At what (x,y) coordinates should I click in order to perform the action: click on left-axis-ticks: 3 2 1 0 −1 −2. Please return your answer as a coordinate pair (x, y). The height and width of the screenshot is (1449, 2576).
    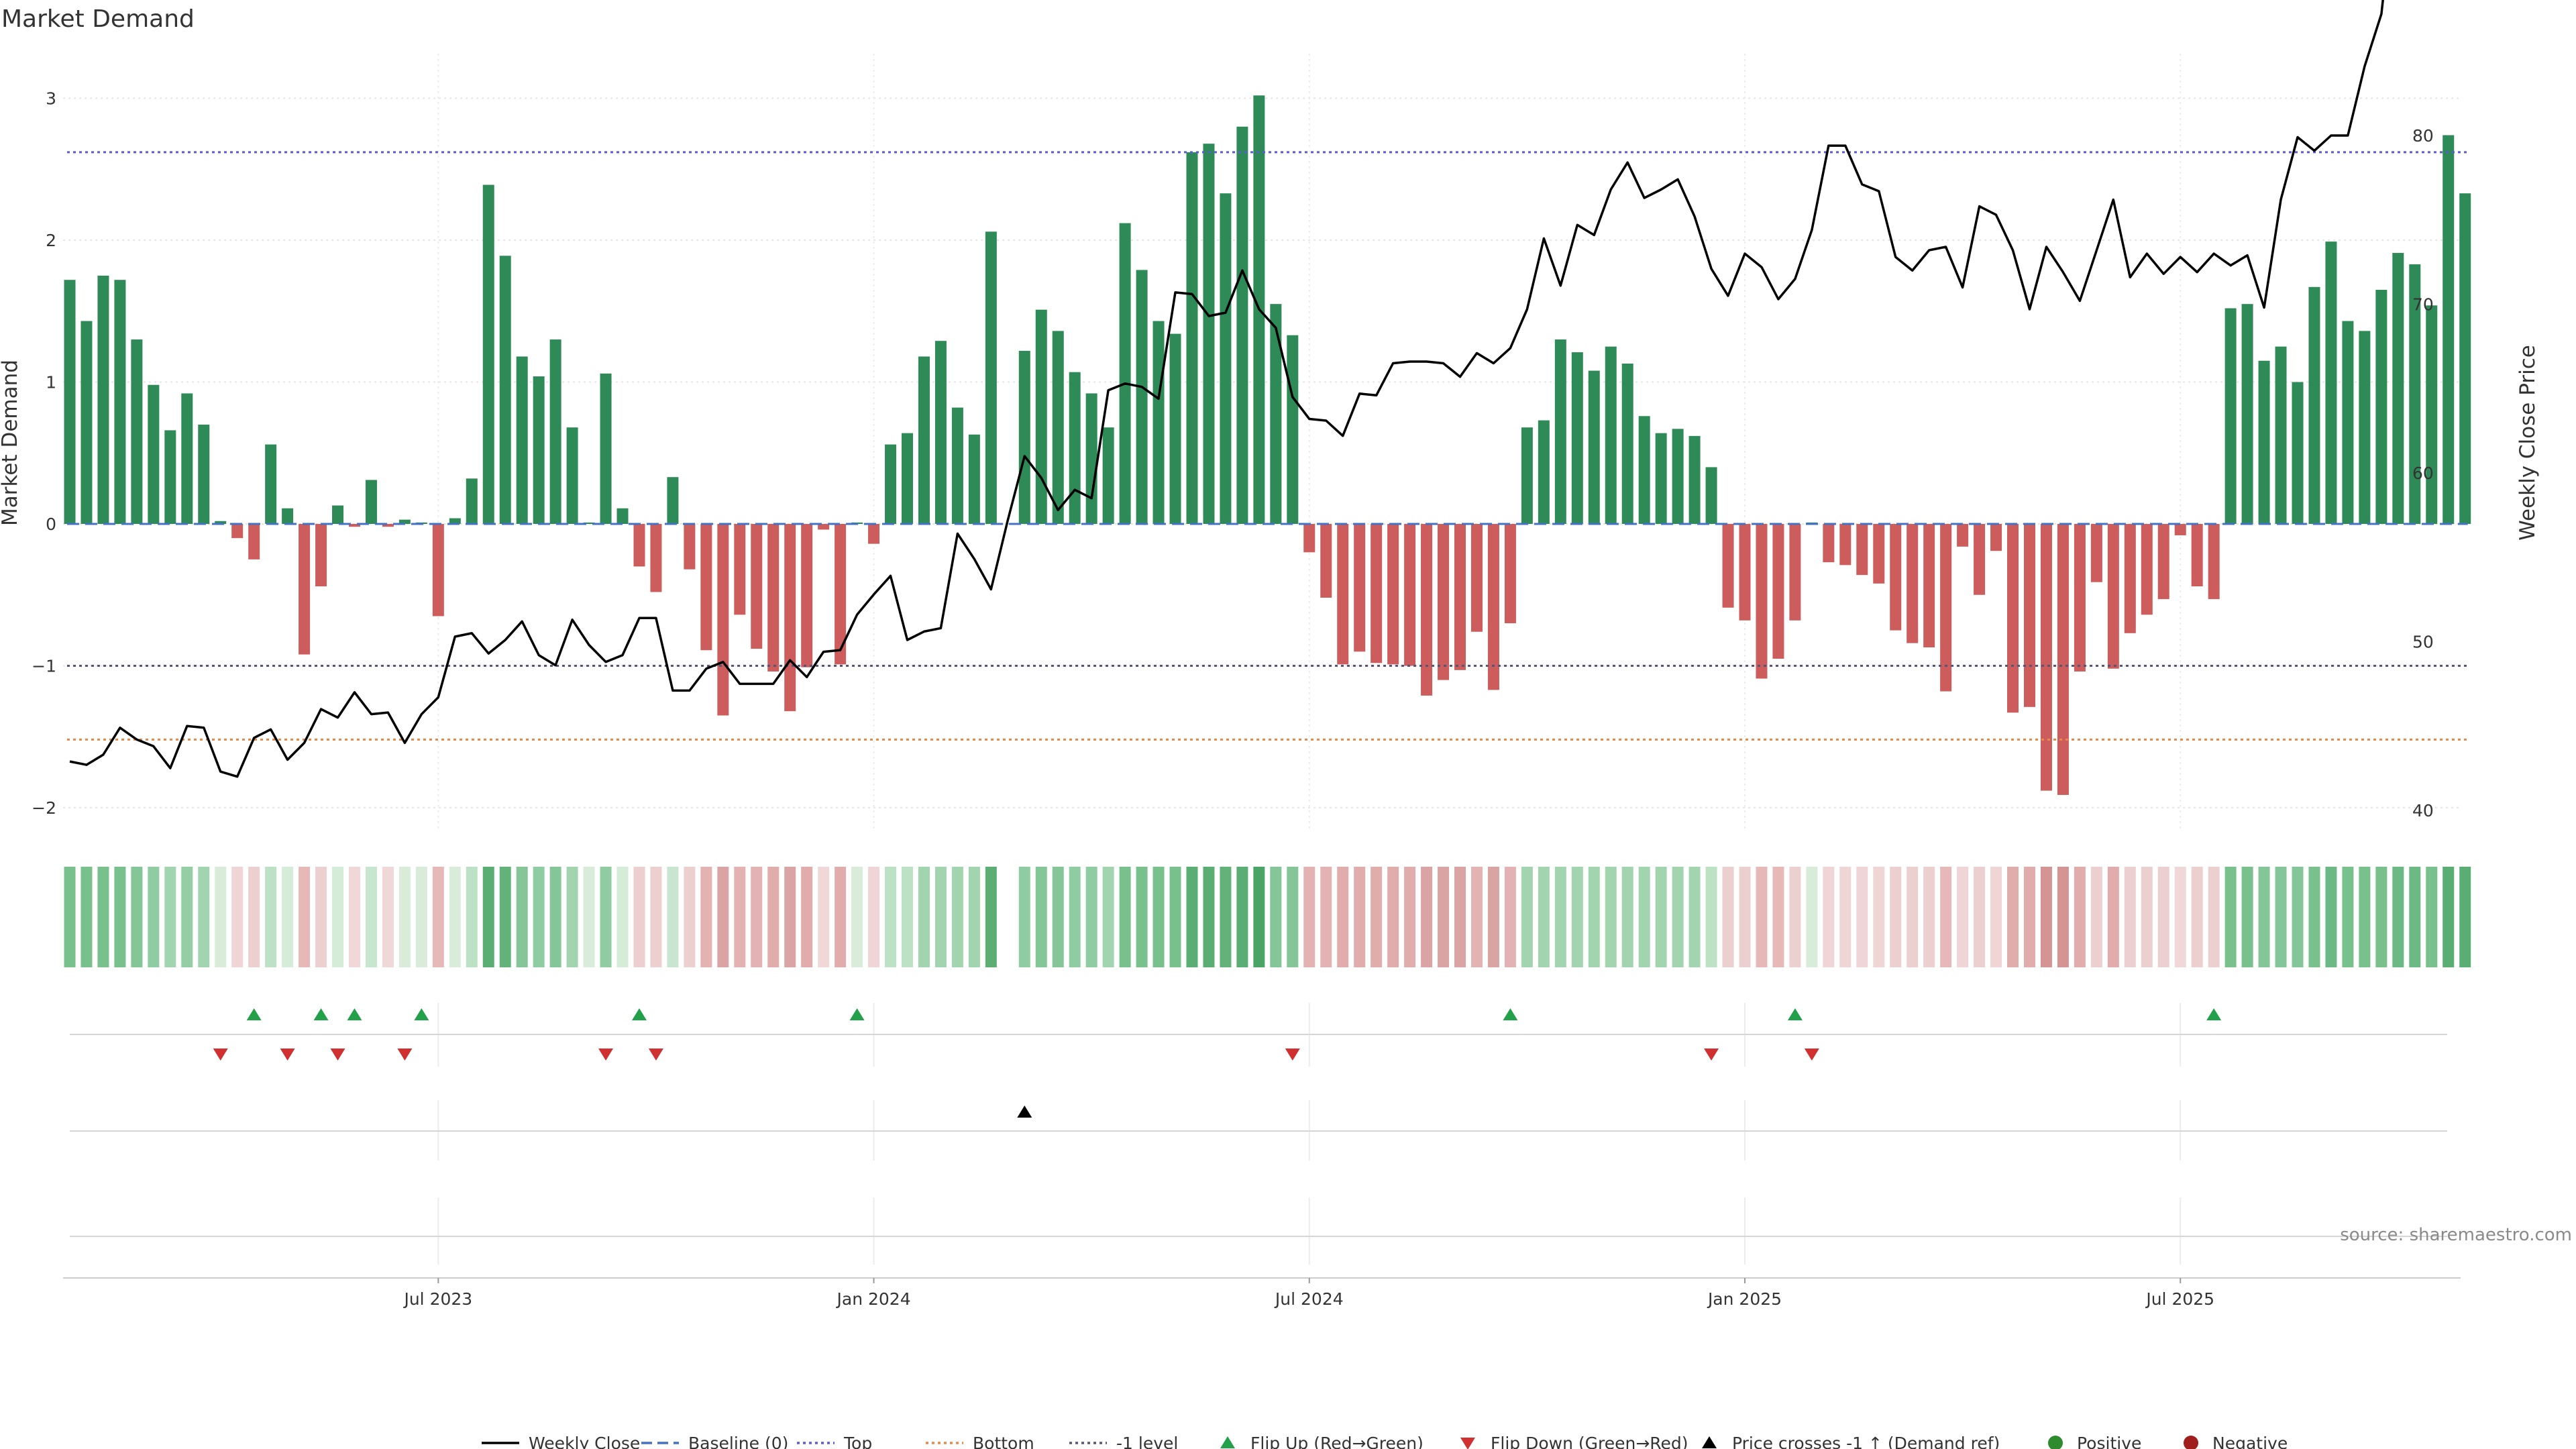
    Looking at the image, I should click on (44, 453).